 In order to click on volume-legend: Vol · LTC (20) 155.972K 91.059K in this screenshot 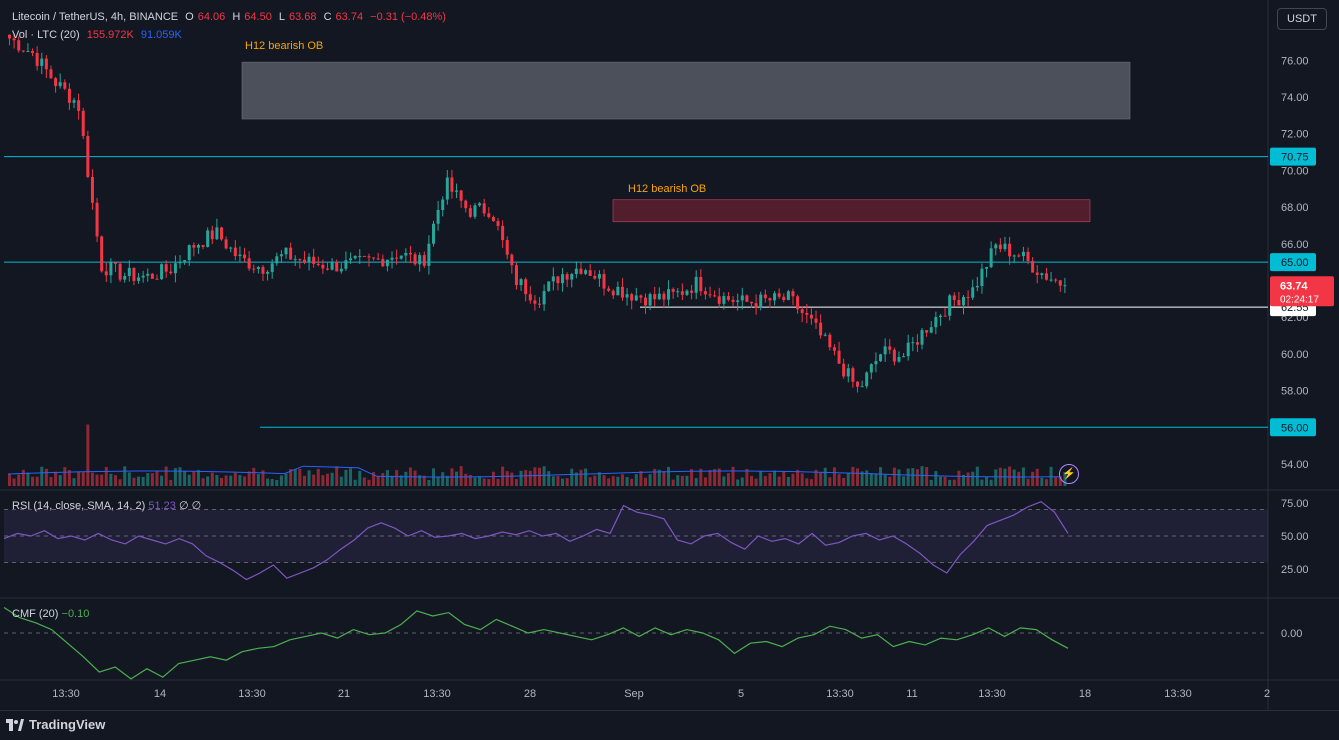, I will do `click(99, 35)`.